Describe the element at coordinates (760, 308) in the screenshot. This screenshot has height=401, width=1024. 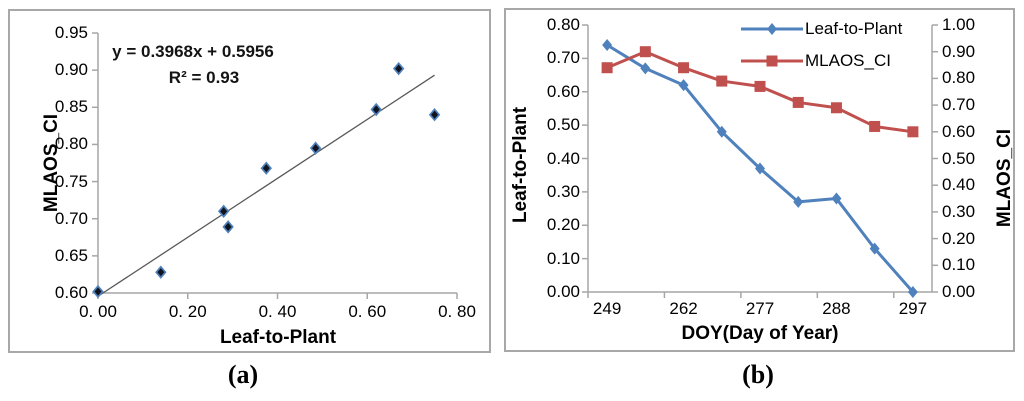
I see `b-x-tick-label: 277` at that location.